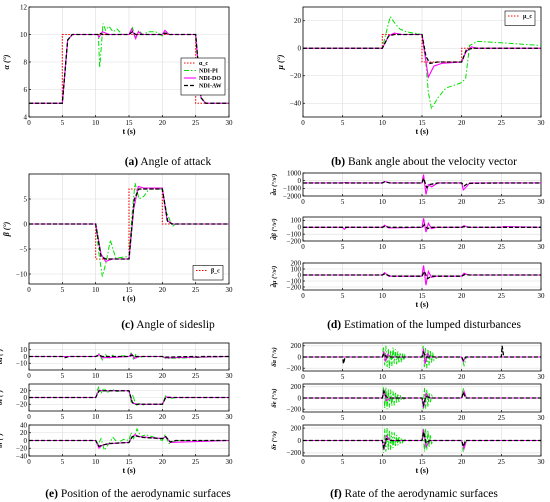  Describe the element at coordinates (274, 397) in the screenshot. I see `y-axis-label: δ̇e (°/s)` at that location.